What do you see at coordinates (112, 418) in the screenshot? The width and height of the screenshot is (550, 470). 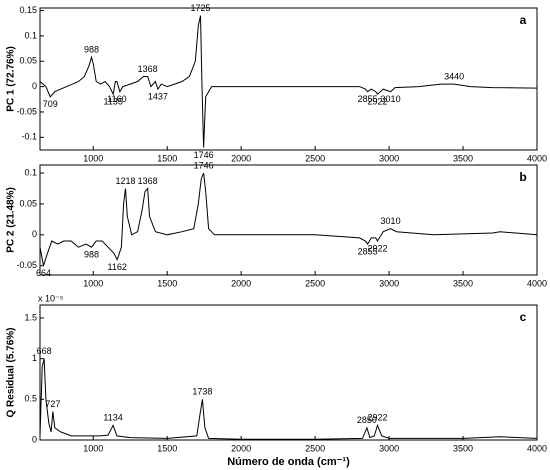 I see `peak-label: 1134` at bounding box center [112, 418].